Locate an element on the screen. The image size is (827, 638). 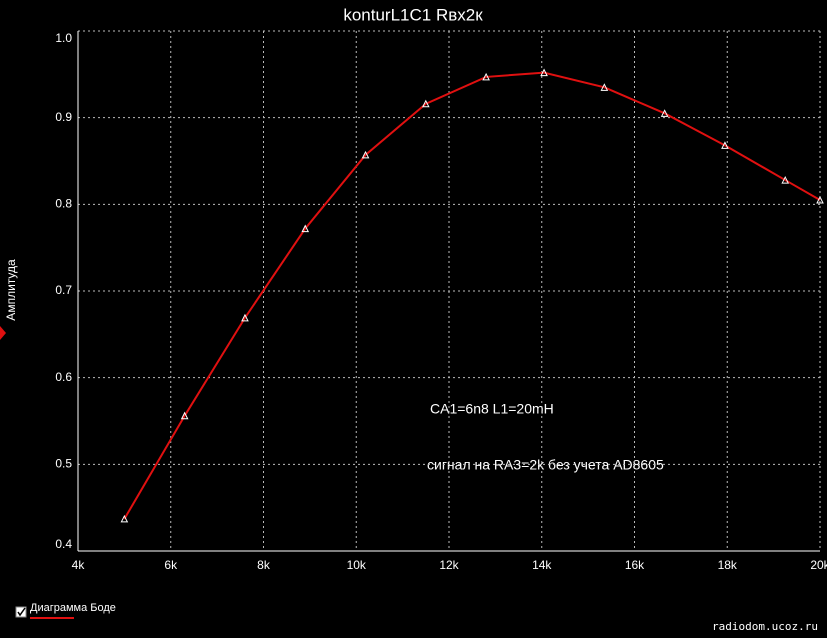
x-tick-label: 18k is located at coordinates (728, 565).